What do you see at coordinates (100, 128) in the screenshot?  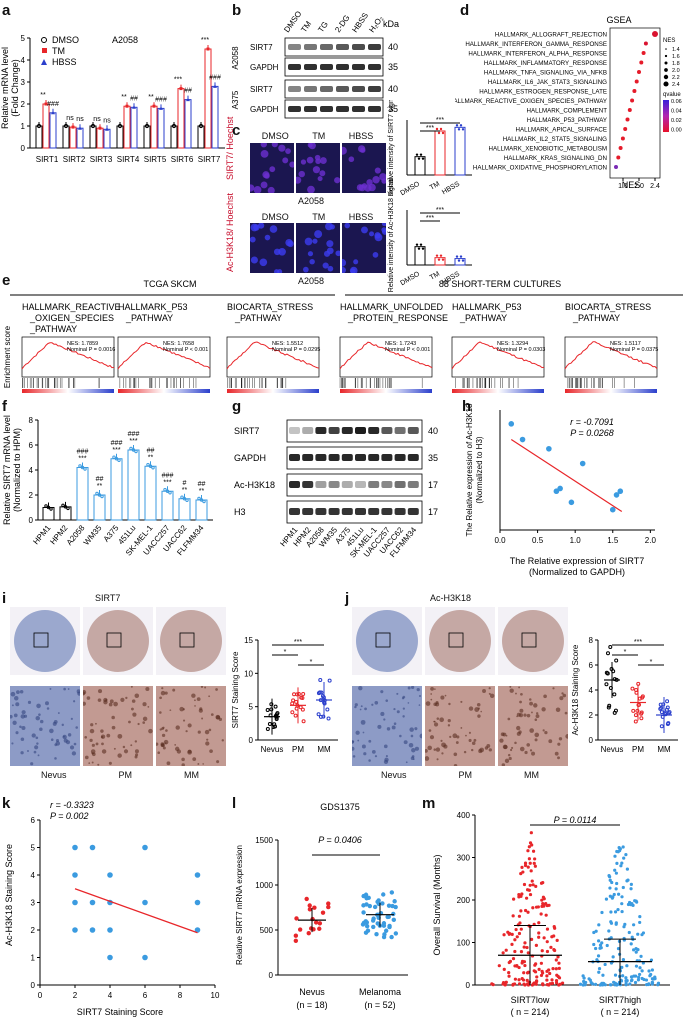 I see `a-point` at bounding box center [100, 128].